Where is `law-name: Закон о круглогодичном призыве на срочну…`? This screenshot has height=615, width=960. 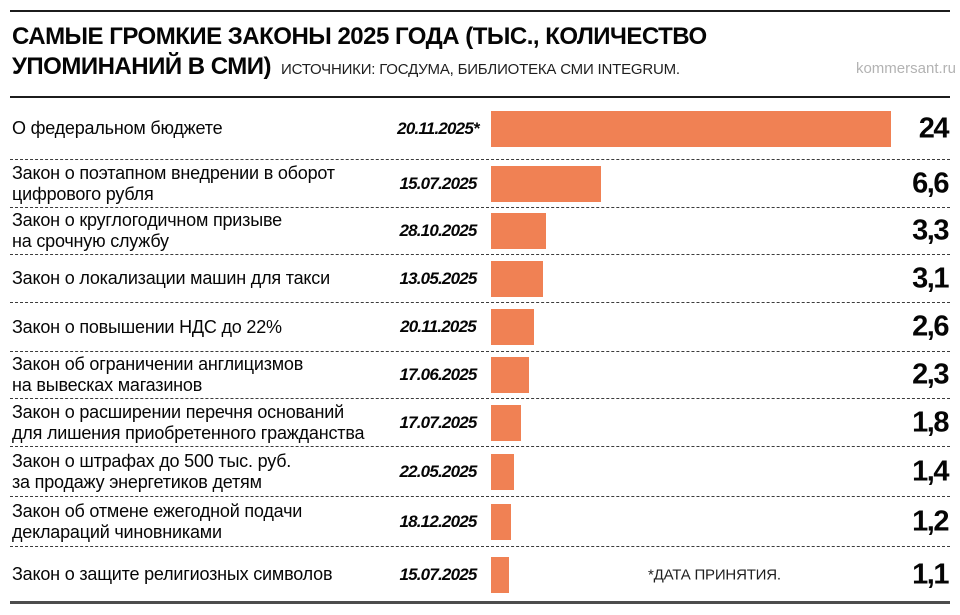 law-name: Закон о круглогодичном призыве на срочну… is located at coordinates (147, 230).